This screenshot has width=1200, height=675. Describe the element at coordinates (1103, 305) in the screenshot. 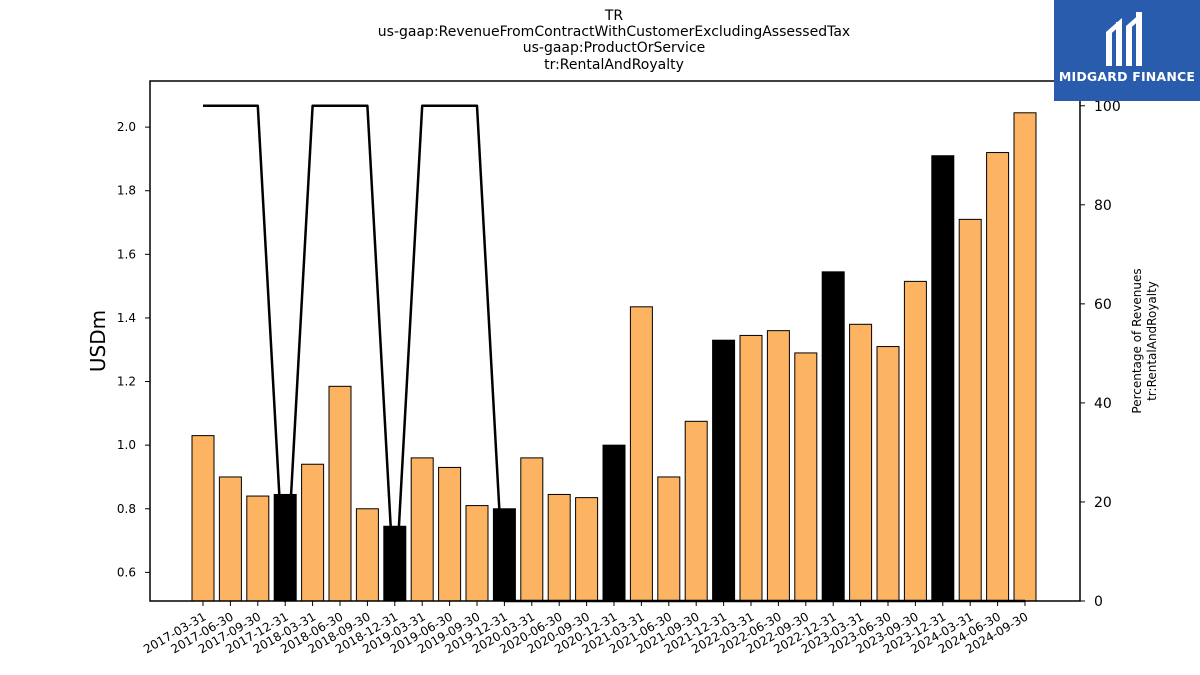

I see `y-right-tick-label: 60` at that location.